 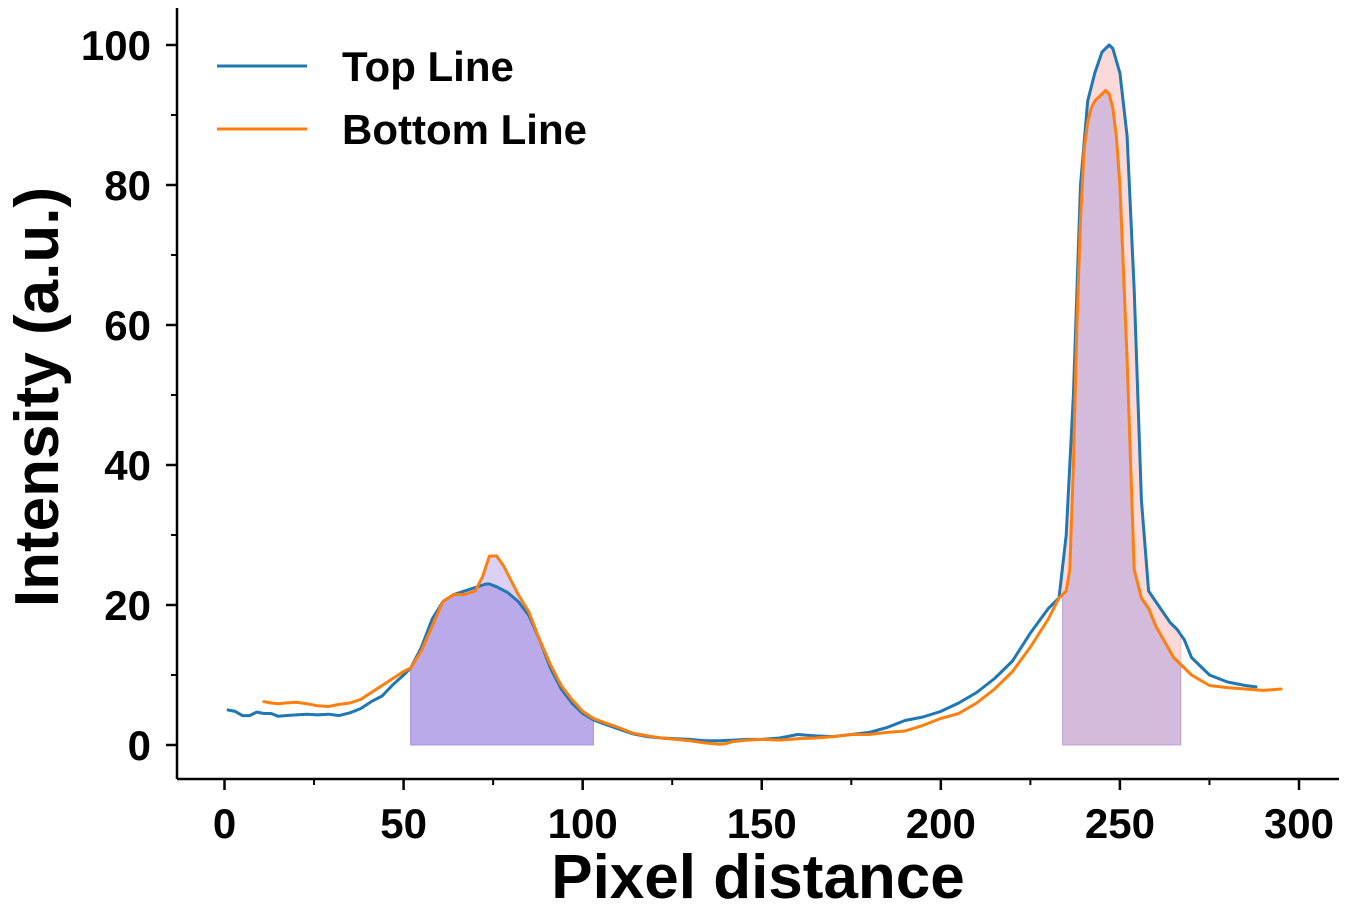 What do you see at coordinates (941, 823) in the screenshot?
I see `x-tick-label: 200` at bounding box center [941, 823].